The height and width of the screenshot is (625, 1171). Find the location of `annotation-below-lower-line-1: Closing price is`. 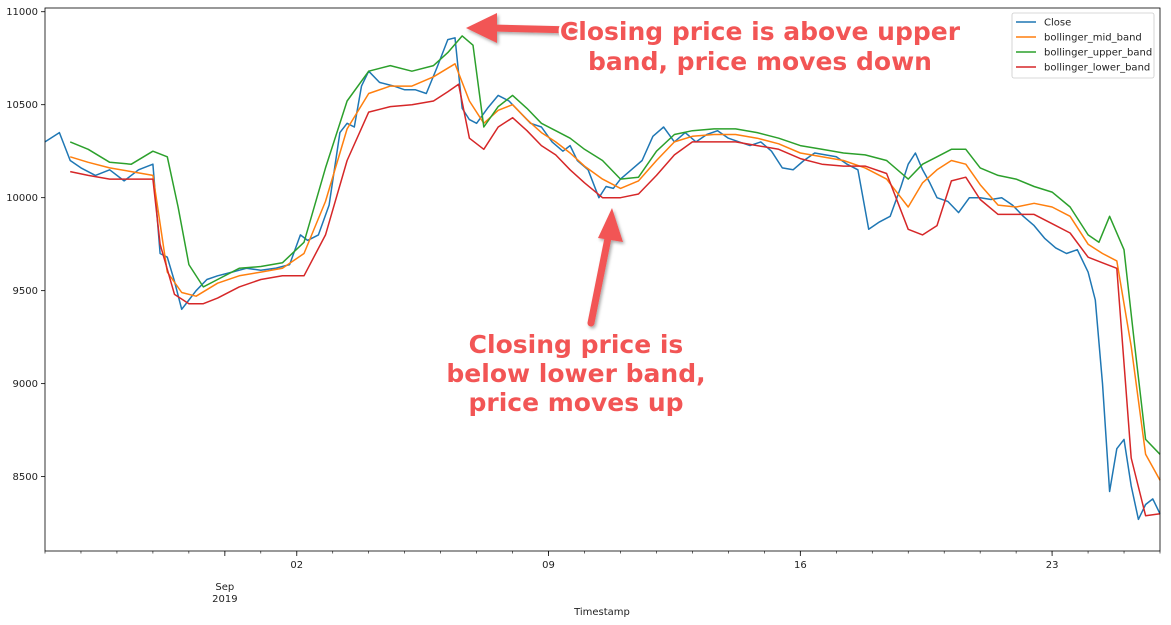

annotation-below-lower-line-1: Closing price is is located at coordinates (576, 344).